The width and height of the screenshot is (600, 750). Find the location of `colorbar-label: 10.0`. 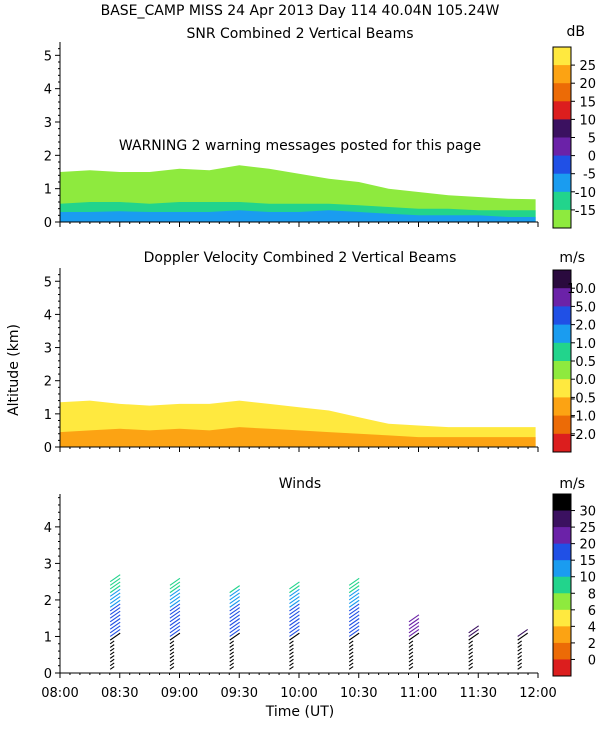

colorbar-label: 10.0 is located at coordinates (581, 289).